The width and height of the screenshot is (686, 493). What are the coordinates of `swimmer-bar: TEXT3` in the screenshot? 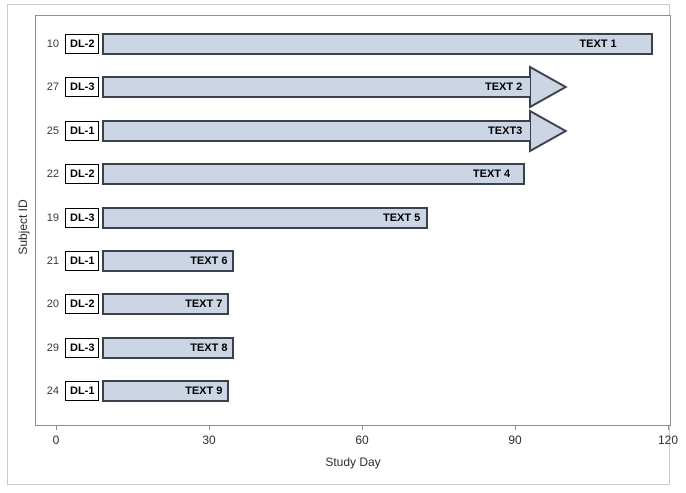 It's located at (316, 130).